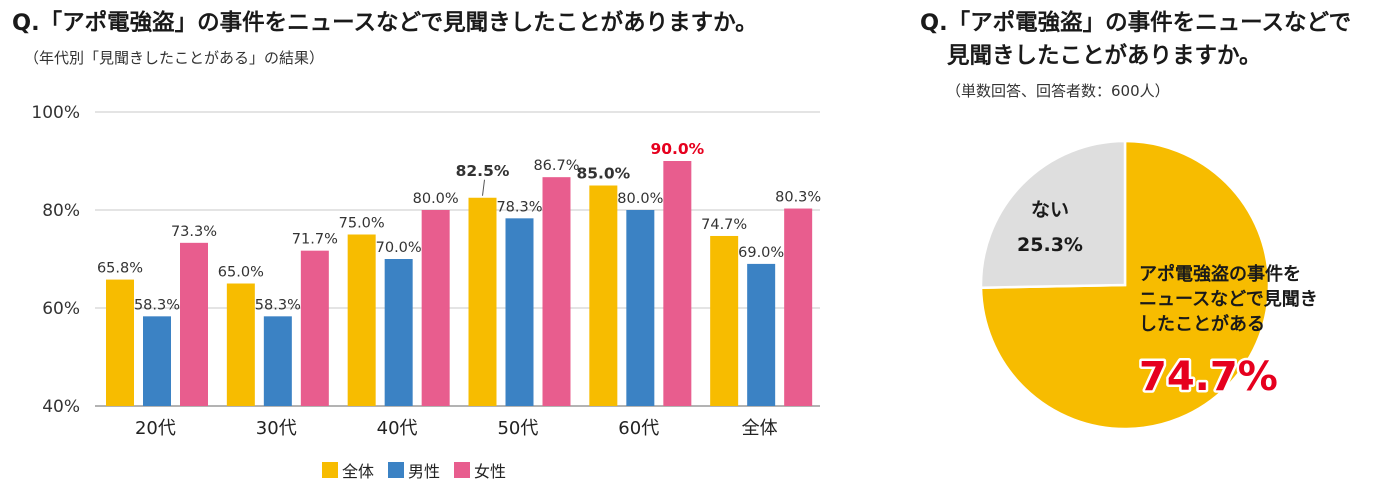  Describe the element at coordinates (276, 428) in the screenshot. I see `x-tick-label: 30代` at that location.